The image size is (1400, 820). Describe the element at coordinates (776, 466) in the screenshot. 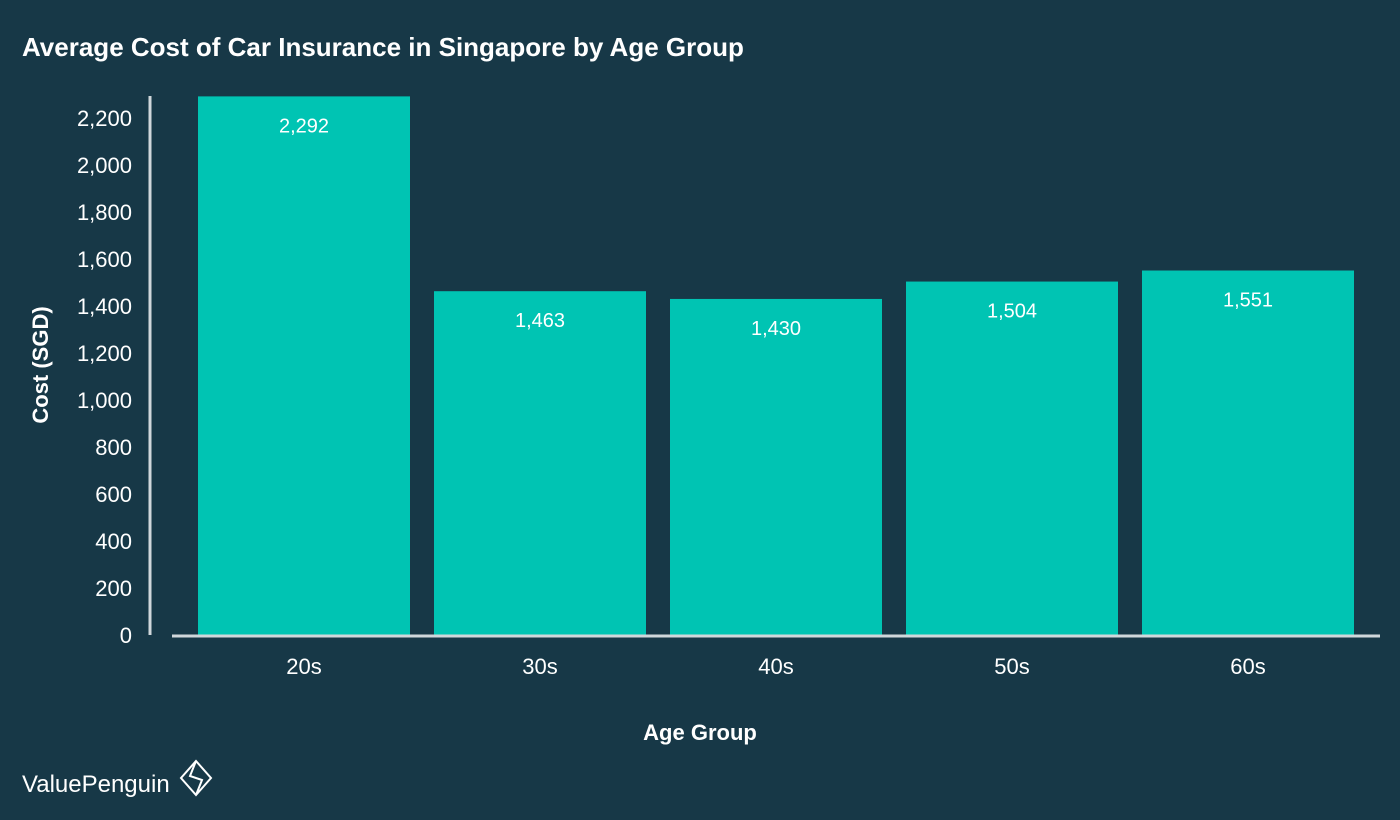

I see `bar-40s` at that location.